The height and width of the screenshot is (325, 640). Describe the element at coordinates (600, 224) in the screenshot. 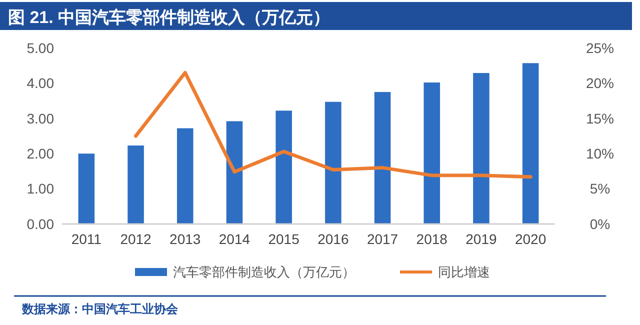

I see `y2-tick-label: 0%` at that location.